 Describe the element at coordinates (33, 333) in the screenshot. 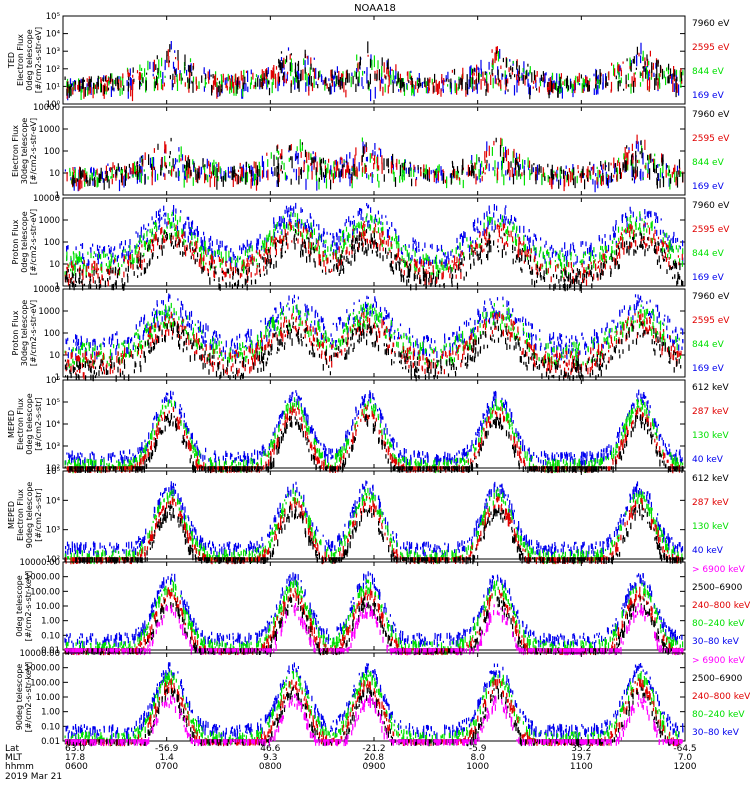

I see `y-axis-label: [#/cm2-s-str-eV]` at that location.